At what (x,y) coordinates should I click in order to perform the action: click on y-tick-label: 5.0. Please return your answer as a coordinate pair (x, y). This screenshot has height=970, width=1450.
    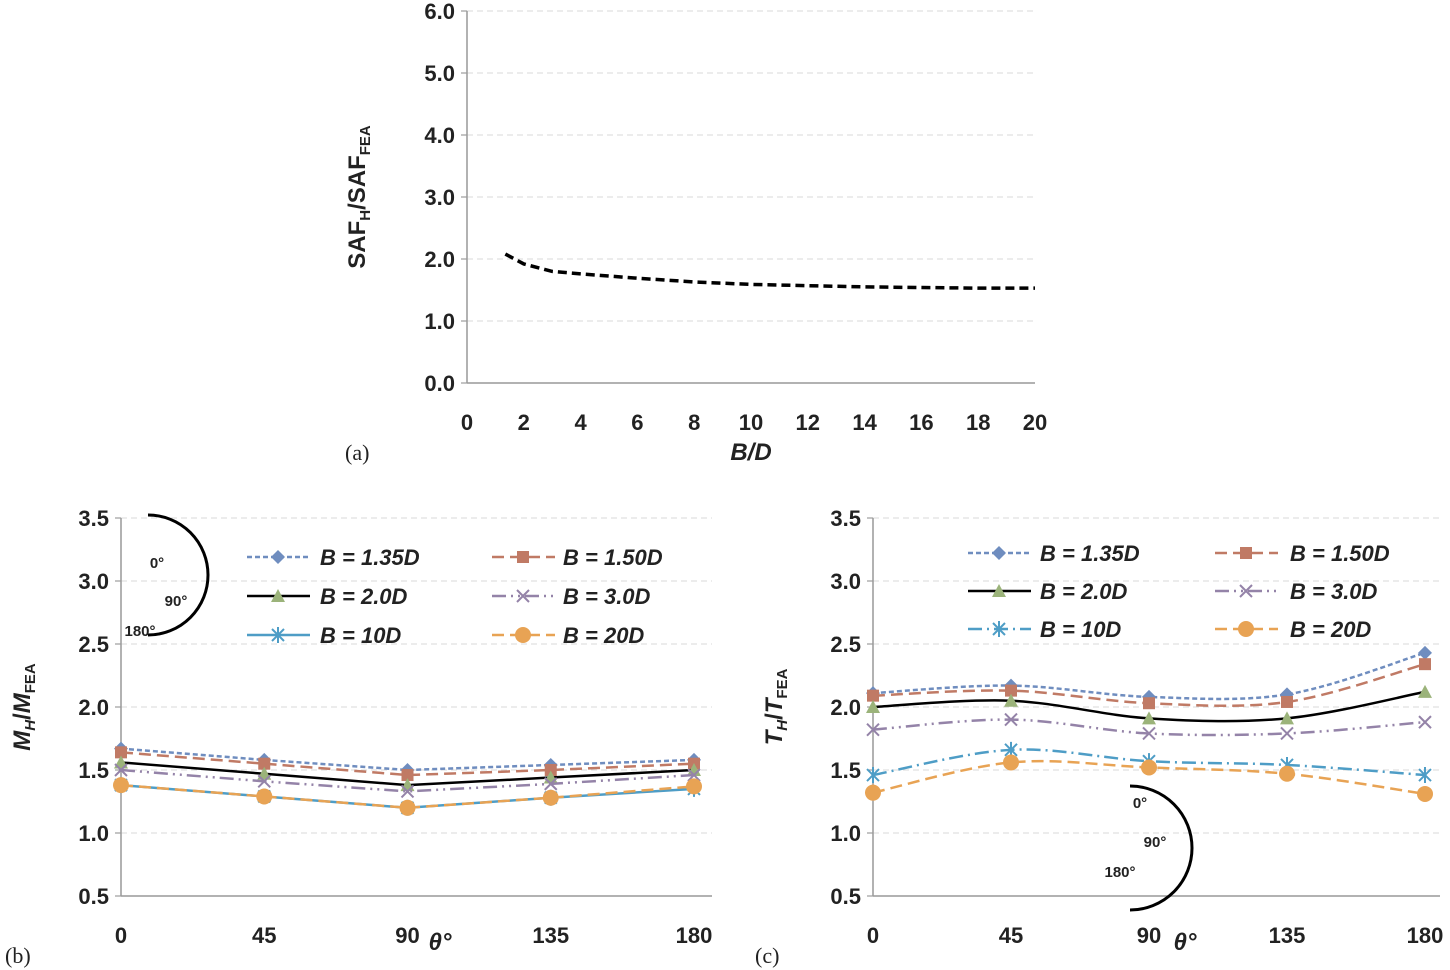
    Looking at the image, I should click on (439, 73).